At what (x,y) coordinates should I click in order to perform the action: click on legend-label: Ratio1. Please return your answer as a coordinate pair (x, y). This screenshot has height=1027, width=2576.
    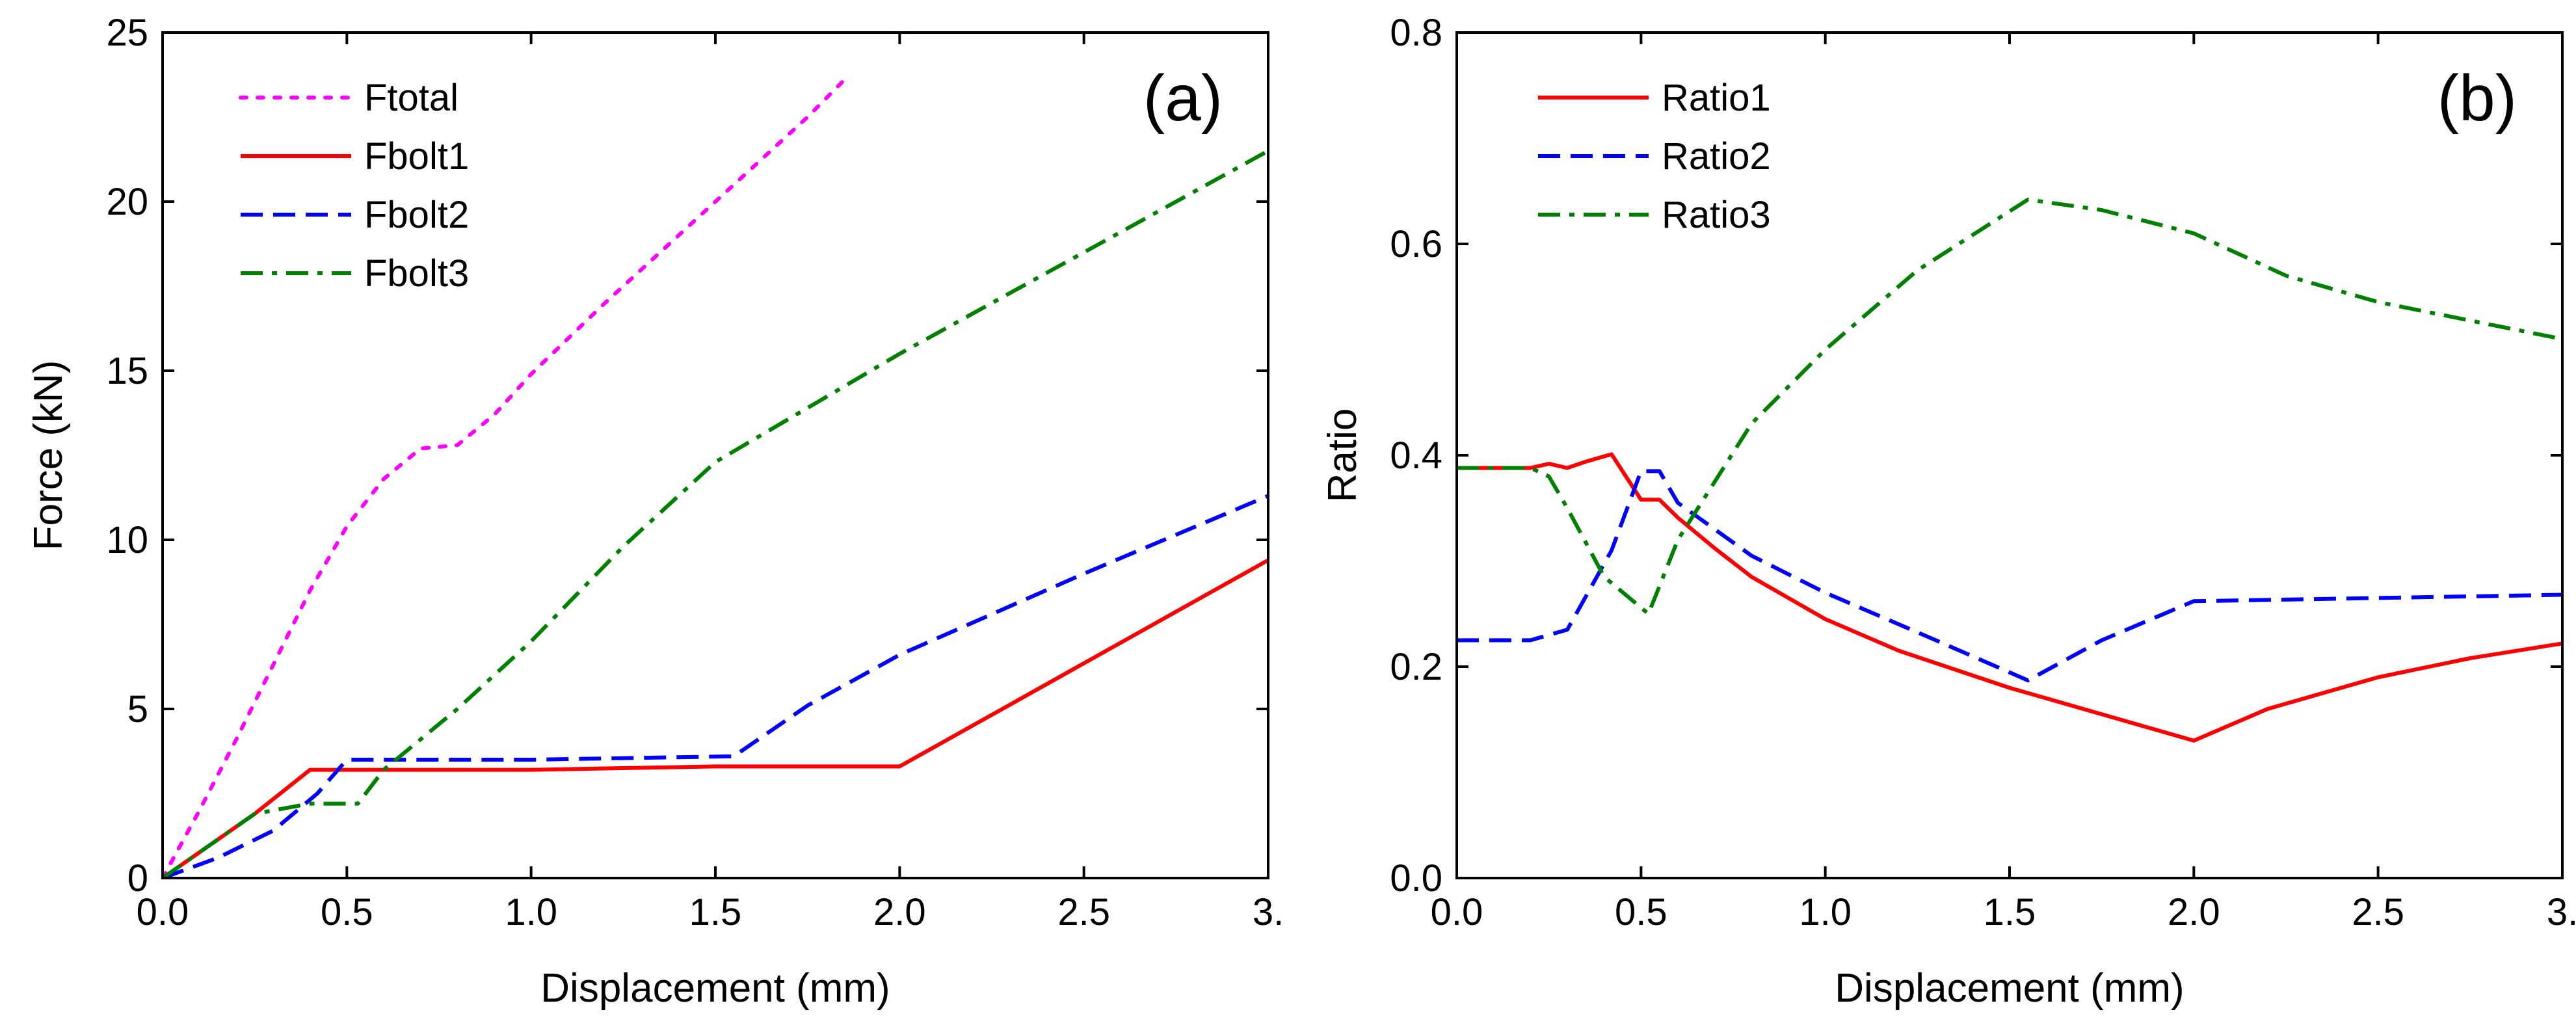
    Looking at the image, I should click on (1716, 98).